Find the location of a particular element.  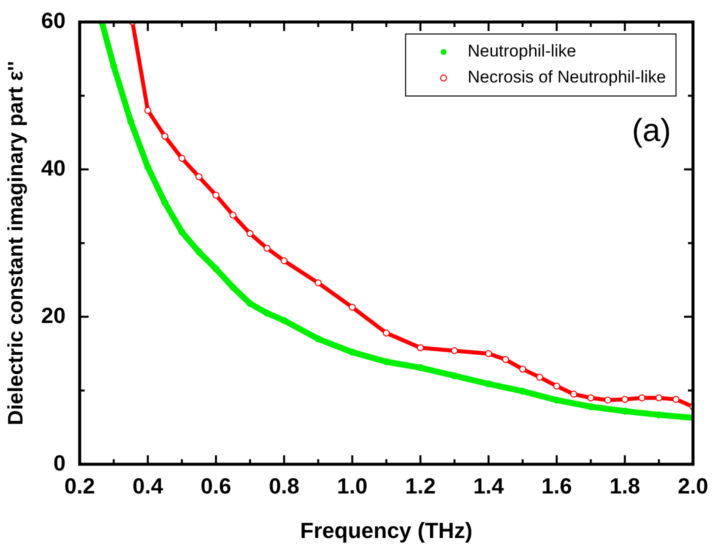

x-tick-label: 2.0 is located at coordinates (693, 485).